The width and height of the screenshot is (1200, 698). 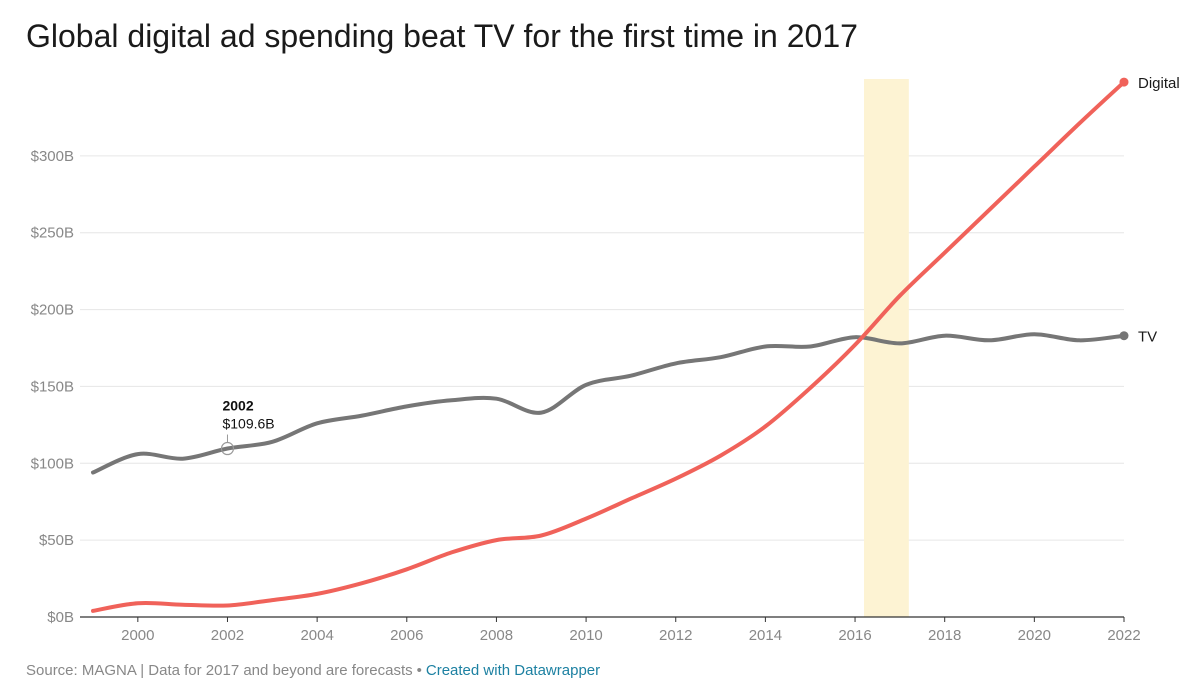 I want to click on x-tick-label: 2008, so click(x=496, y=635).